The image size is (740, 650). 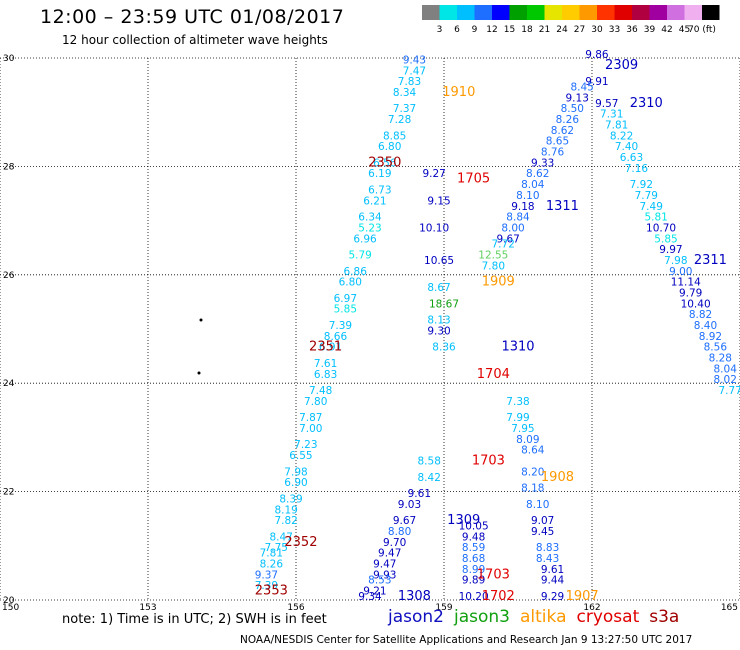 I want to click on wave-height-value: 6.55, so click(x=300, y=456).